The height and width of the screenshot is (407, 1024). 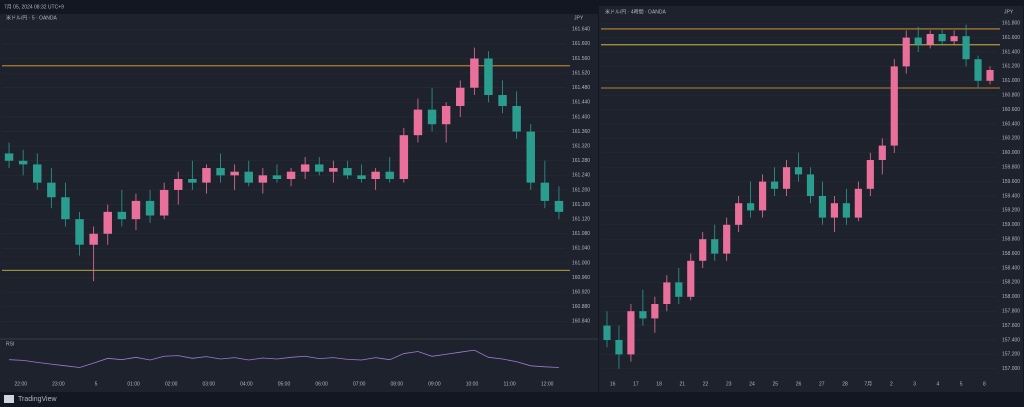 What do you see at coordinates (510, 384) in the screenshot?
I see `x-tick-label: 11:00` at bounding box center [510, 384].